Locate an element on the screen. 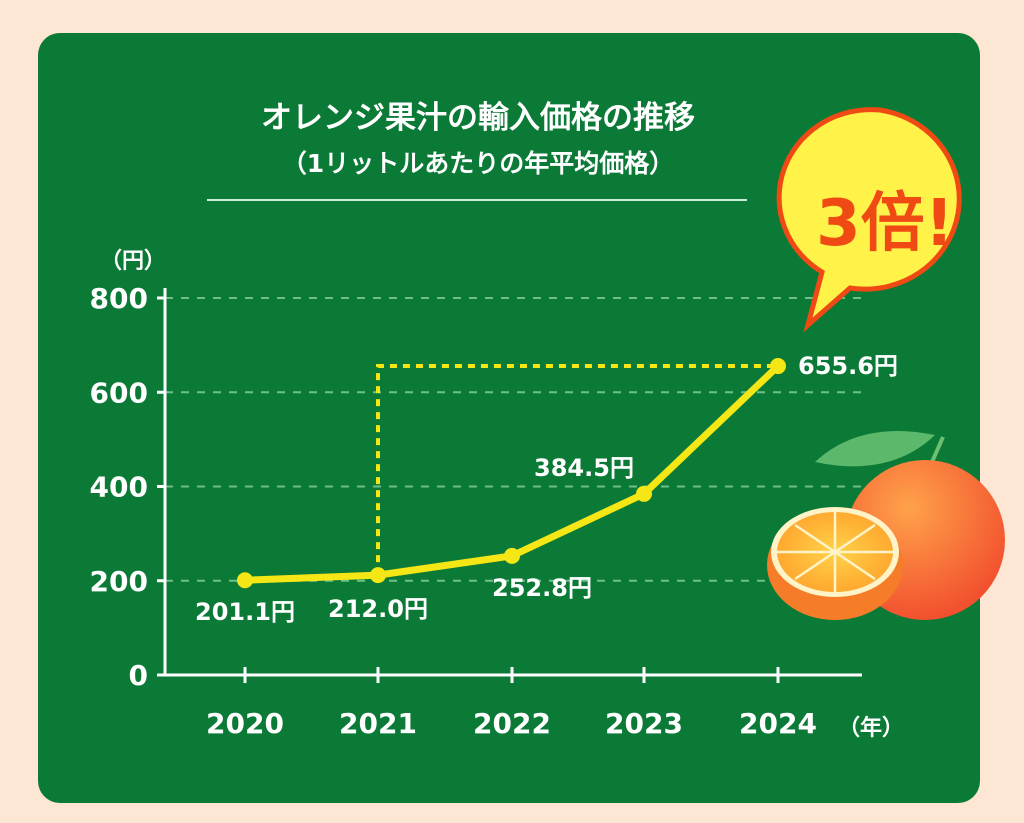 The width and height of the screenshot is (1024, 823). x-tick-label: 2022 is located at coordinates (512, 723).